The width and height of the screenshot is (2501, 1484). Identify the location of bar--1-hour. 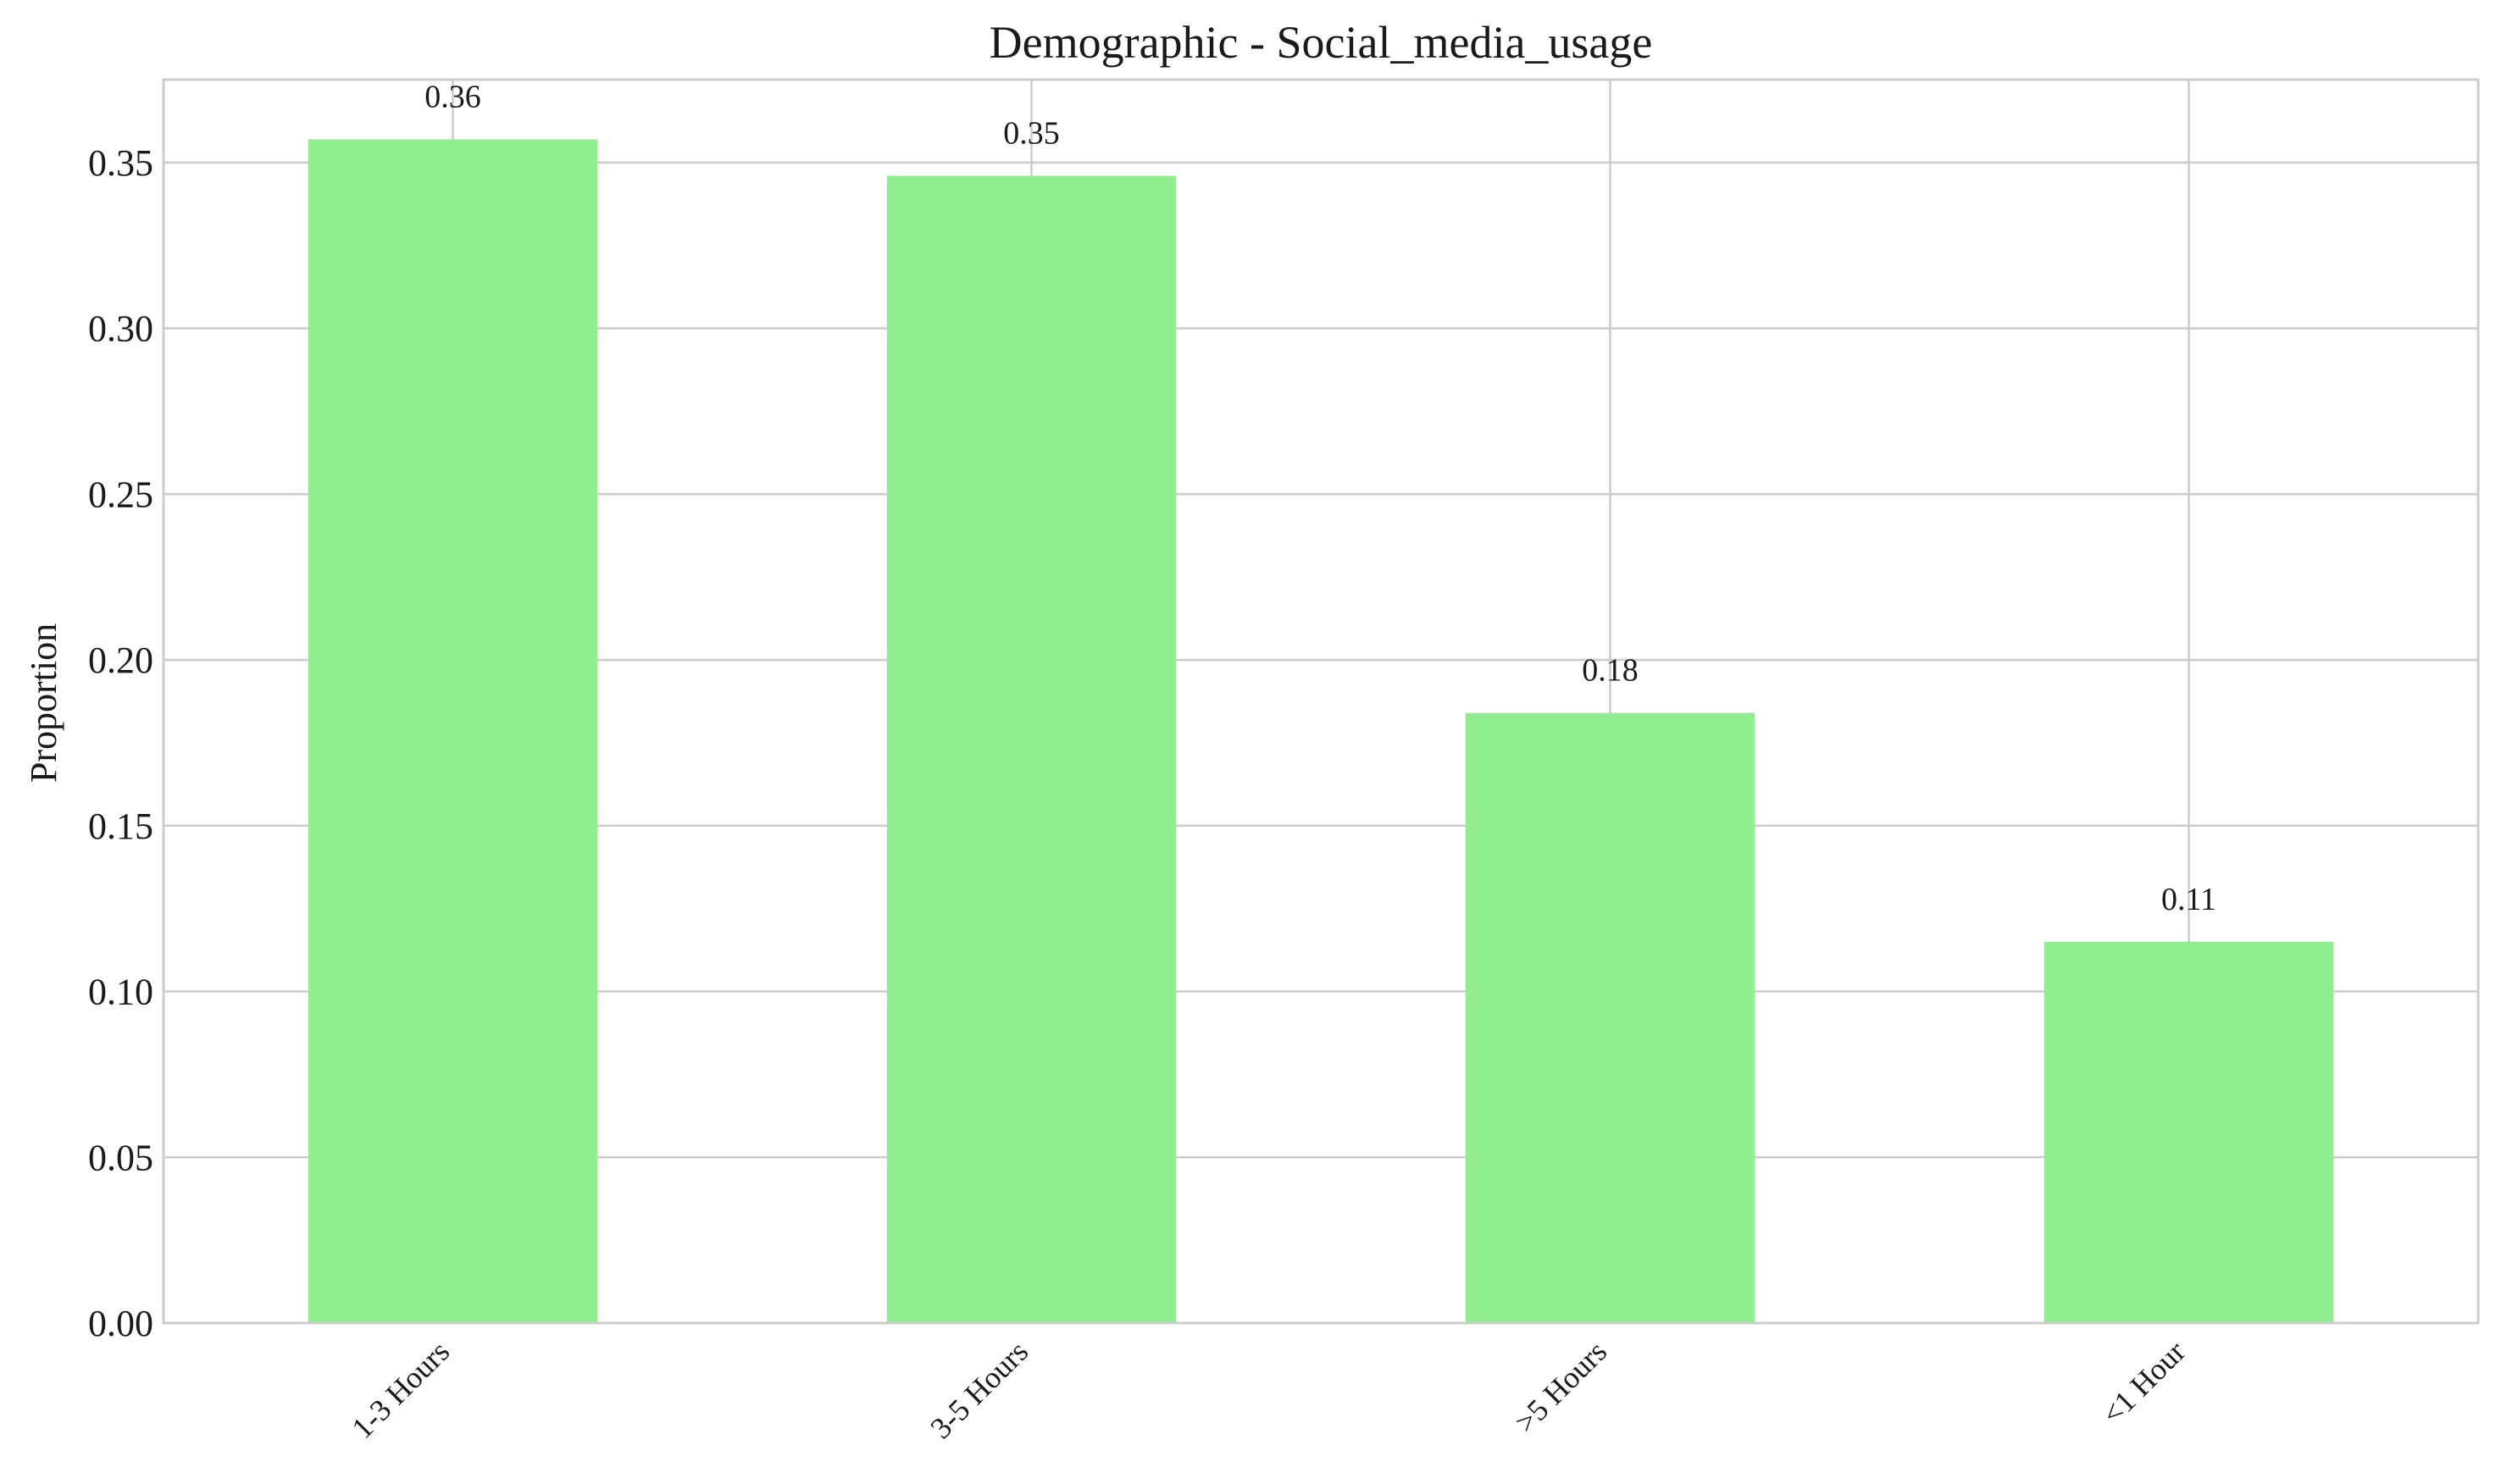
(2189, 1132).